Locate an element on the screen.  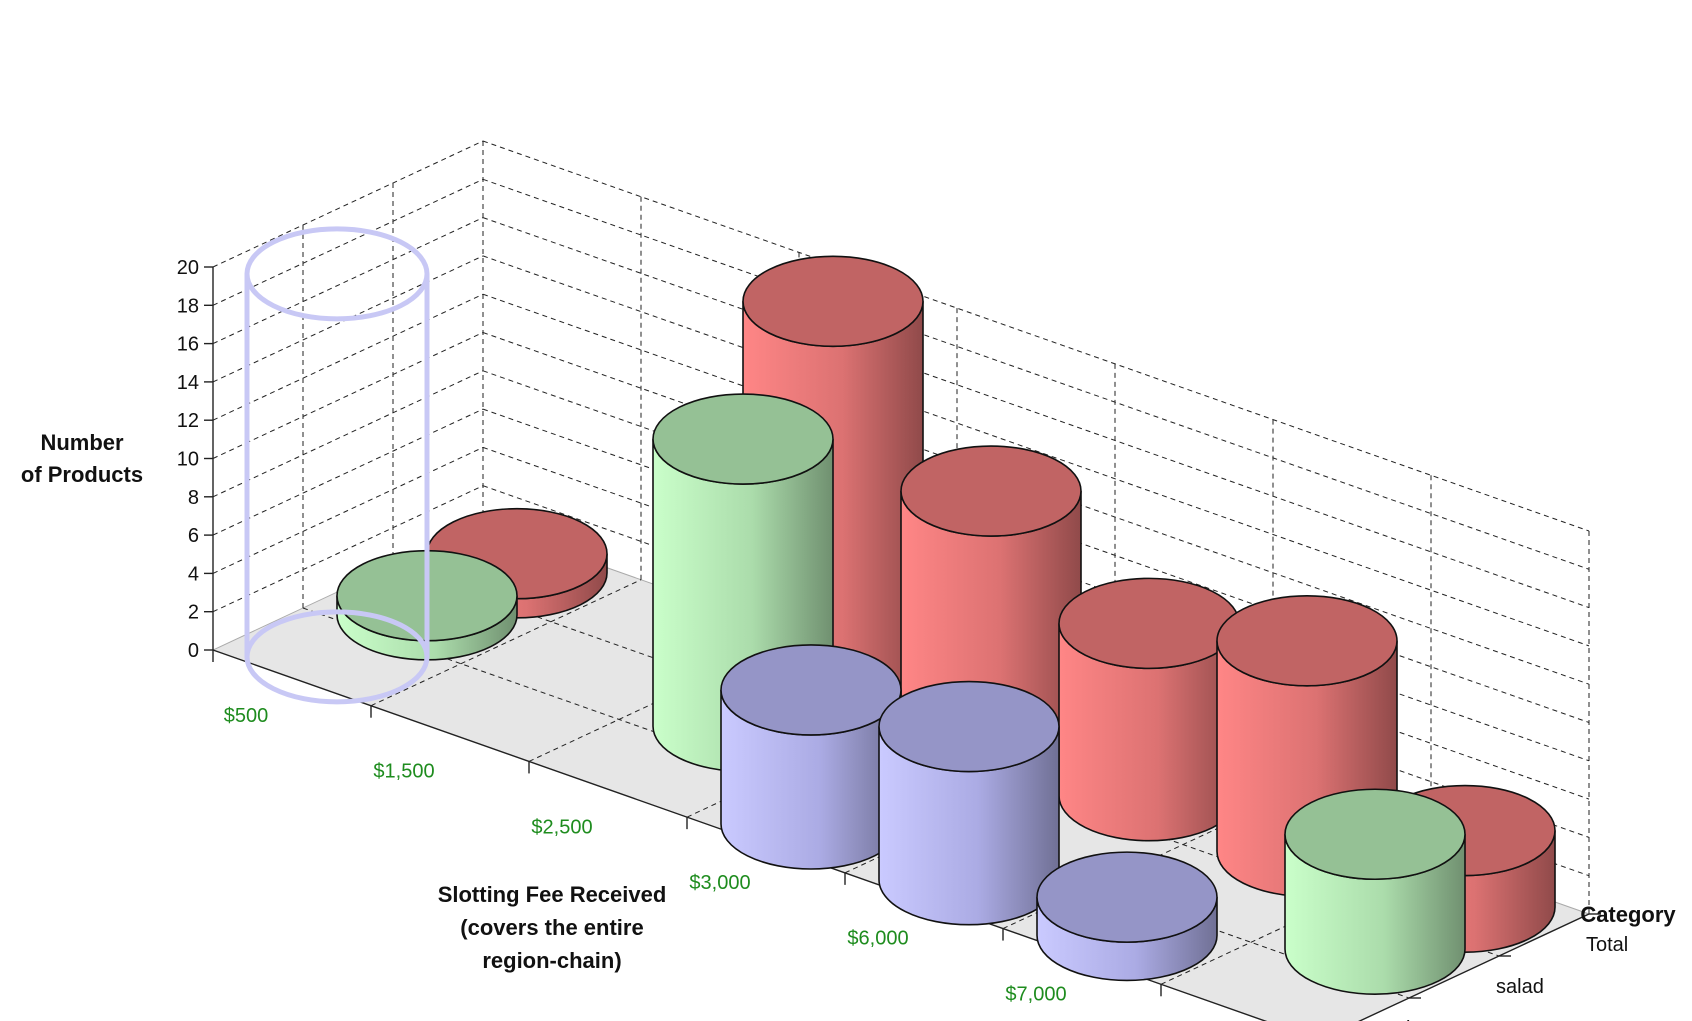
y-tick-label: 8 is located at coordinates (193, 498).